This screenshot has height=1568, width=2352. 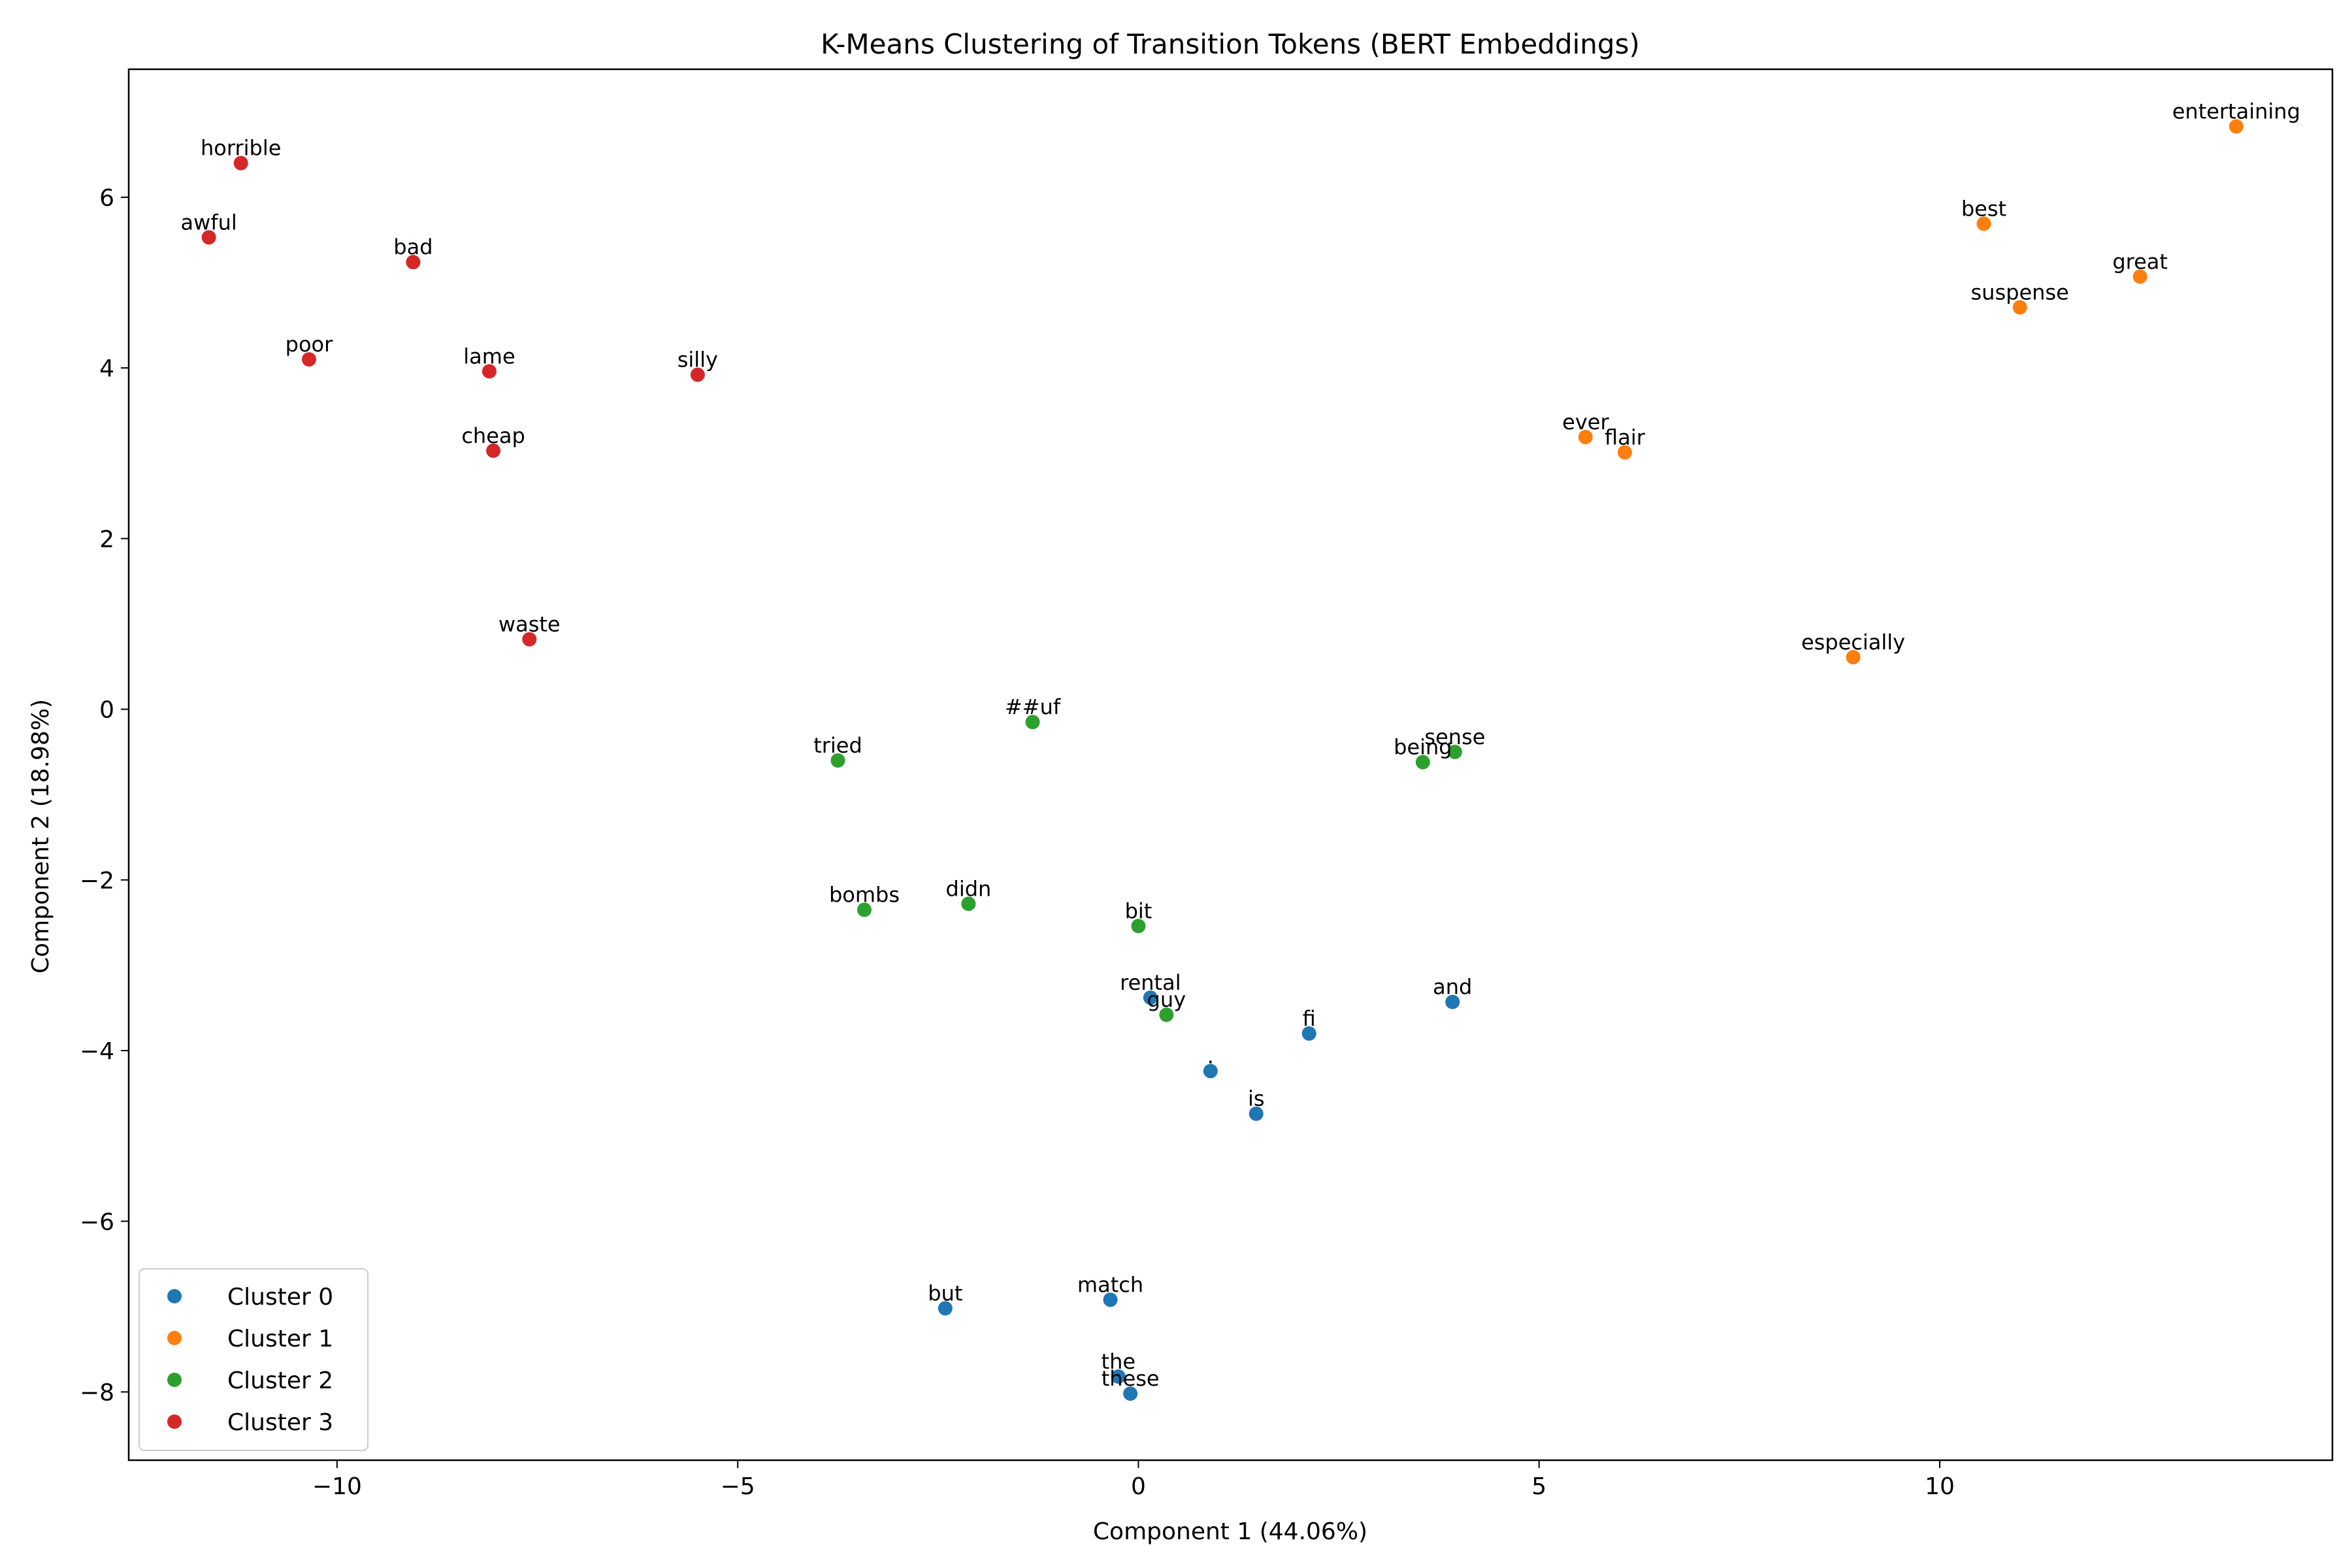 I want to click on point-label: being, so click(x=1423, y=747).